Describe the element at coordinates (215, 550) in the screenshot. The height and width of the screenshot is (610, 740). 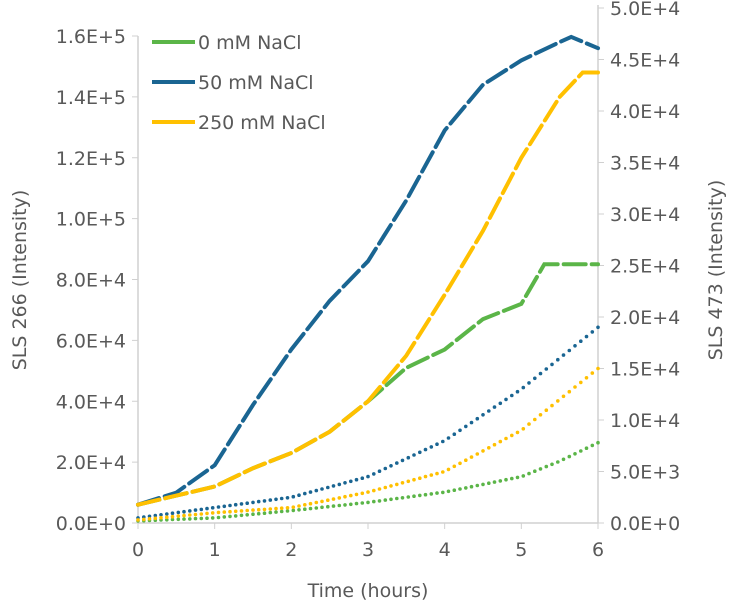
I see `x-tick-label: 1` at that location.